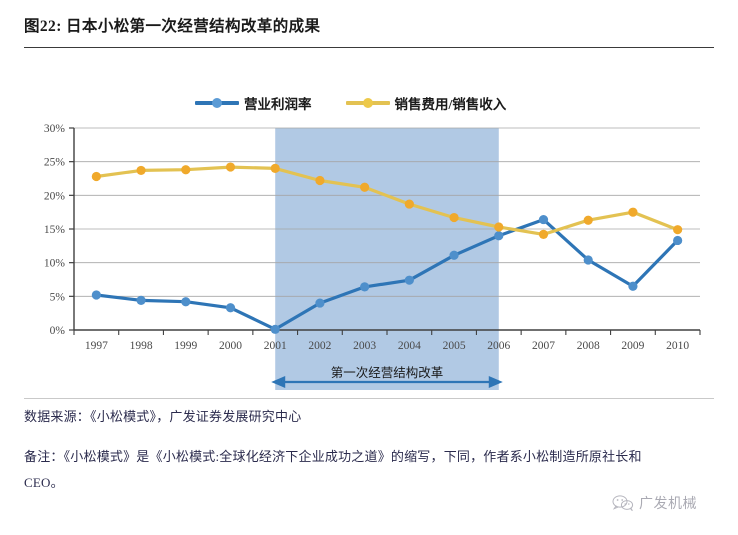 This screenshot has width=738, height=535. Describe the element at coordinates (55, 129) in the screenshot. I see `svg-text: 30%` at that location.